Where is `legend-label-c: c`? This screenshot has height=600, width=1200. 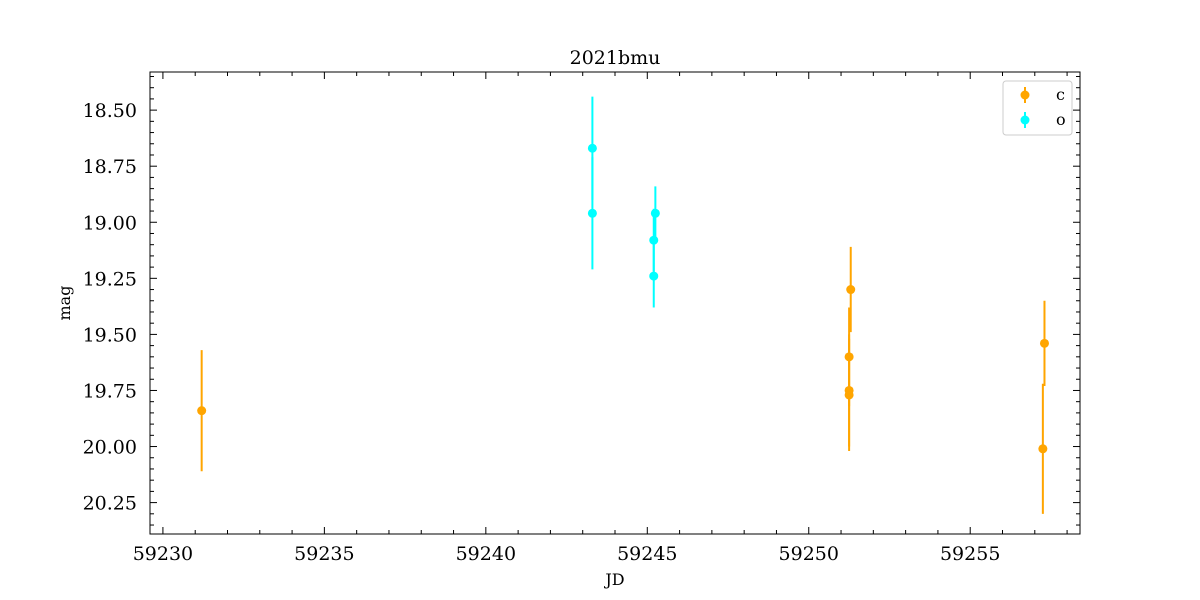
legend-label-c: c is located at coordinates (1060, 94).